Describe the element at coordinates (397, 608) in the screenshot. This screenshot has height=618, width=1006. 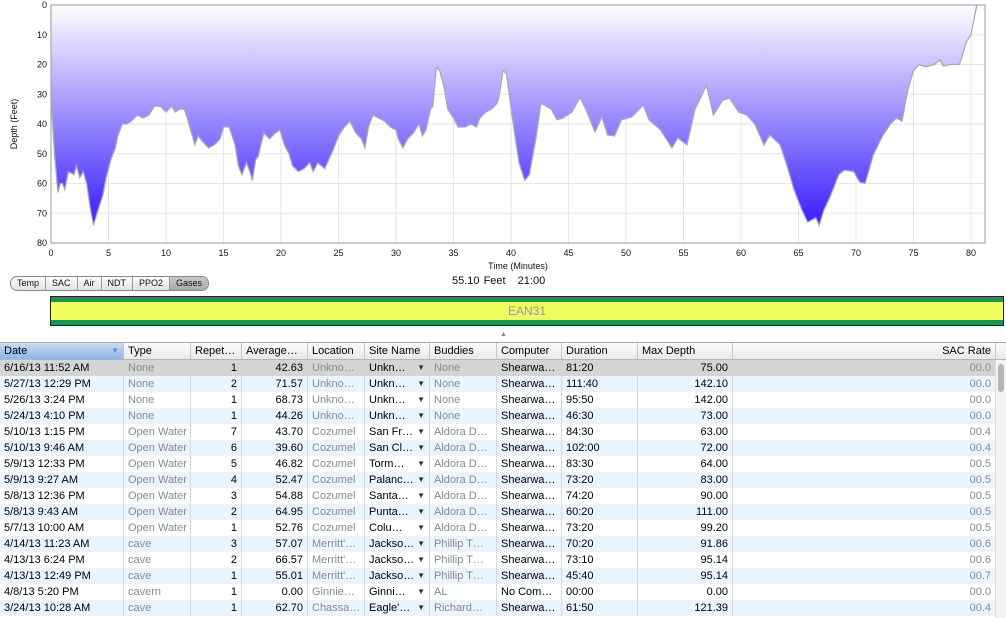
I see `cell-site-name: Eagle'… ▼` at that location.